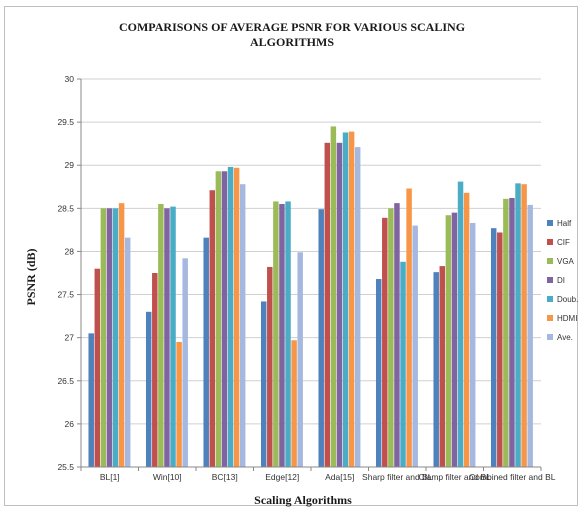 The height and width of the screenshot is (512, 585). Describe the element at coordinates (65, 381) in the screenshot. I see `y-tick-label: 26.5` at that location.